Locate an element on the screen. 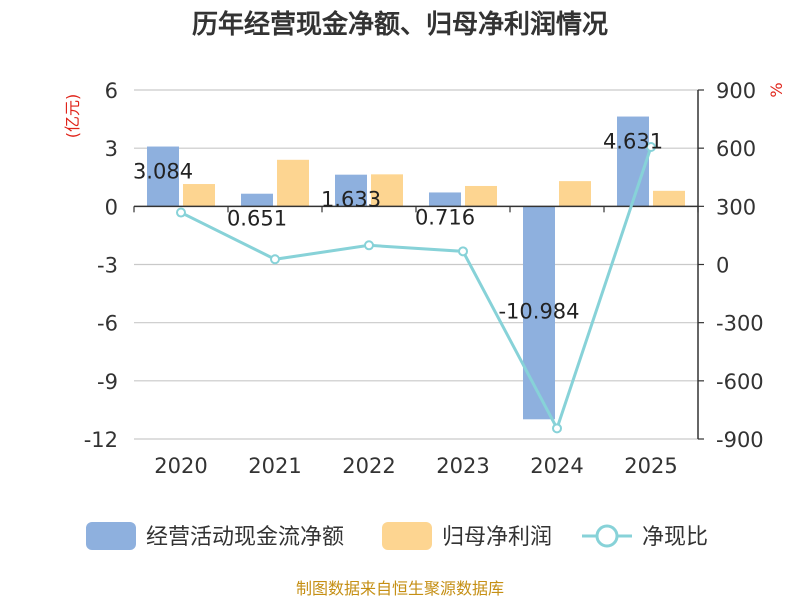 The height and width of the screenshot is (600, 800). bar-profit-2025 is located at coordinates (669, 198).